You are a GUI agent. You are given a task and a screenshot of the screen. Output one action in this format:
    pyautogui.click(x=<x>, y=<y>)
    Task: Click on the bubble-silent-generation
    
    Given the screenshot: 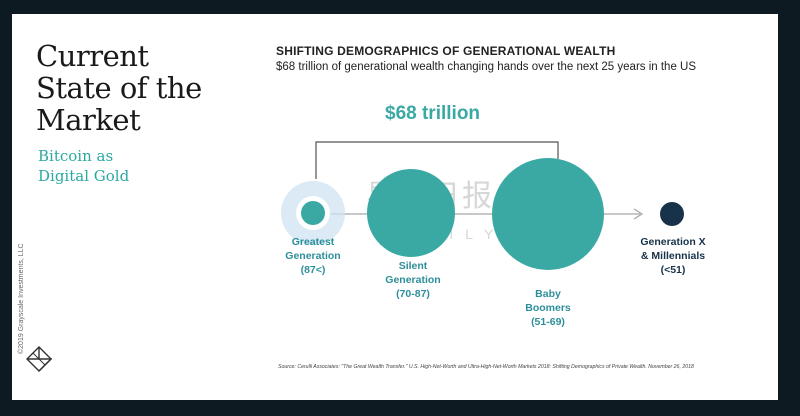 What is the action you would take?
    pyautogui.click(x=411, y=213)
    